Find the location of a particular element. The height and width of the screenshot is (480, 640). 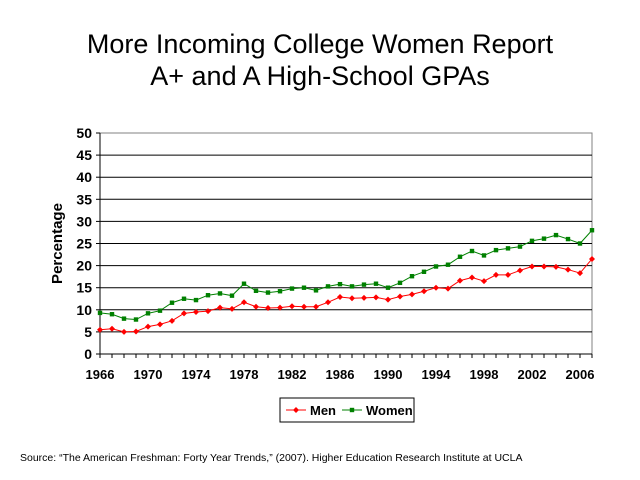

x-tick-label: 1974 is located at coordinates (197, 374).